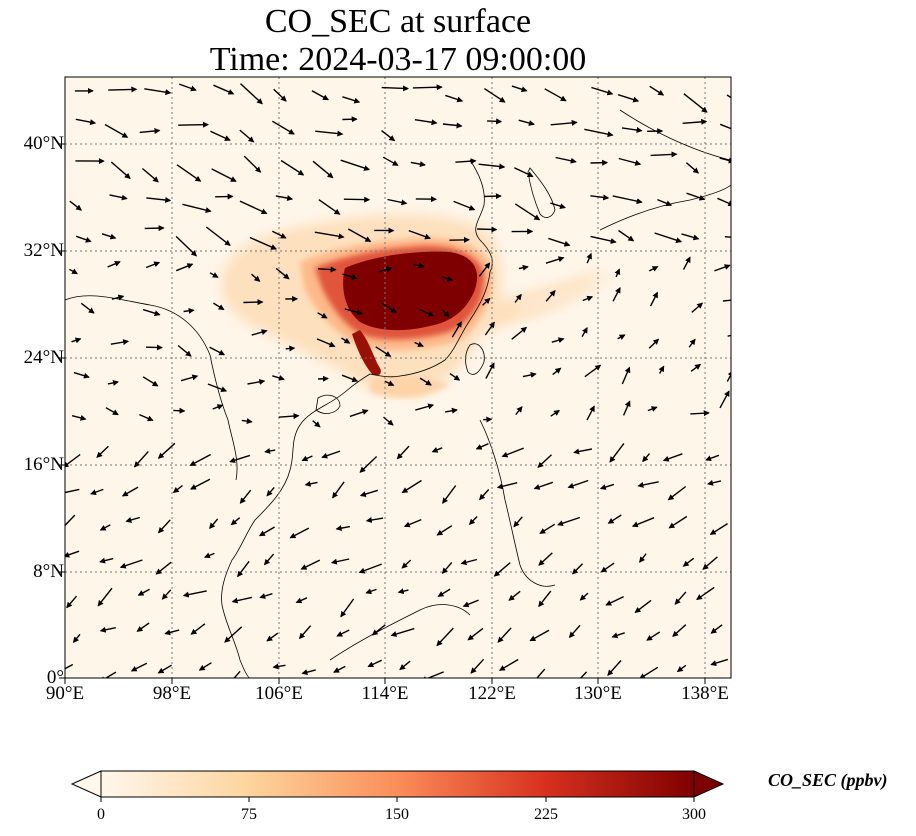 This screenshot has width=916, height=836. Describe the element at coordinates (418, 276) in the screenshot. I see `china-coast` at that location.